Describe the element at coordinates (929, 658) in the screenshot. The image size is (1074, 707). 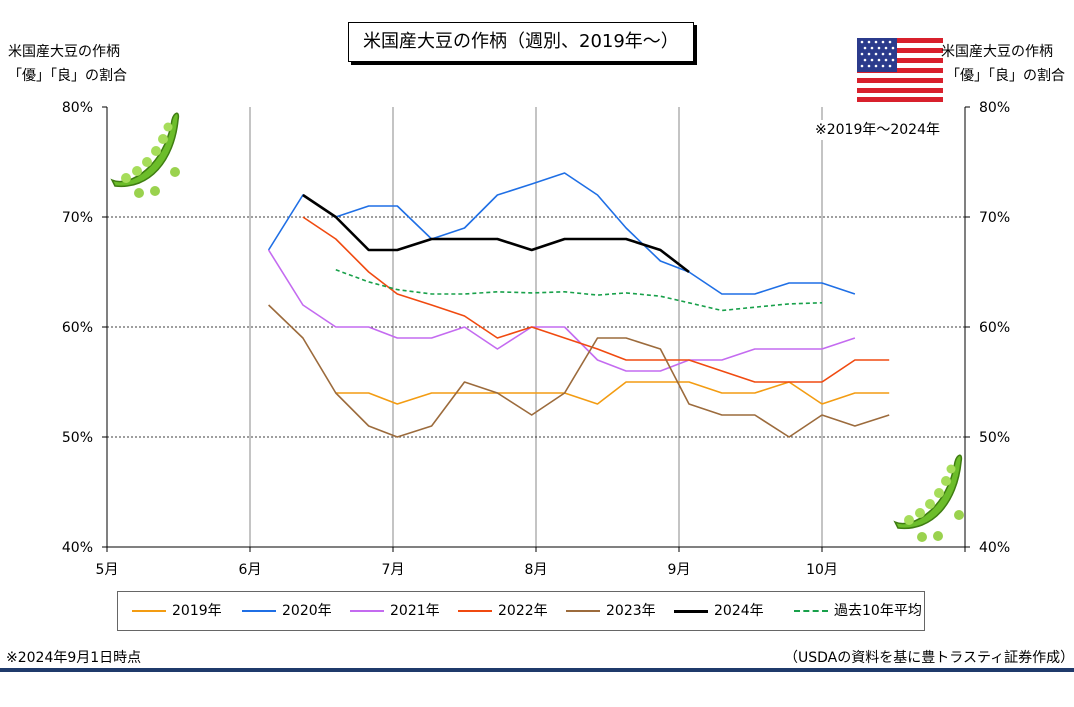
I see `footnote-right: （USDAの資料を基に豊トラスティ証券作成）` at that location.